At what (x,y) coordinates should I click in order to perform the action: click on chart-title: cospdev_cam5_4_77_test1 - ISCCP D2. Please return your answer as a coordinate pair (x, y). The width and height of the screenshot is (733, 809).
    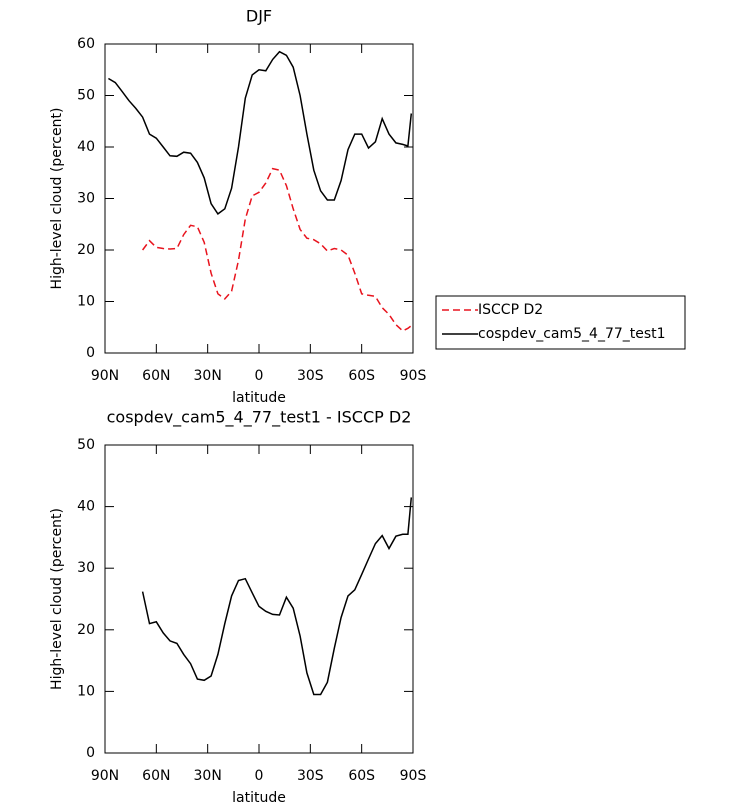
    Looking at the image, I should click on (259, 418).